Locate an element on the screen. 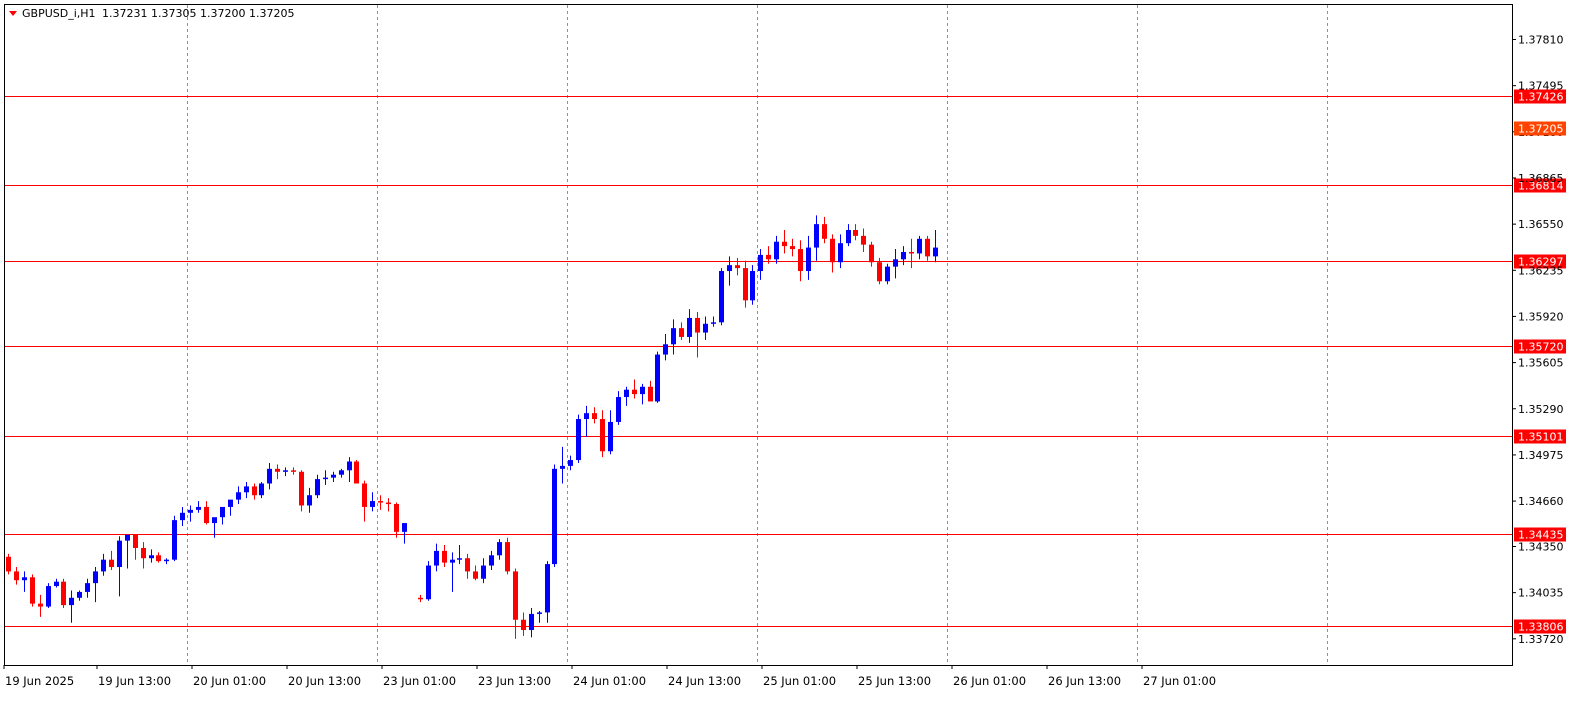 This screenshot has width=1586, height=703. level-label-5: 1.34435 is located at coordinates (1541, 535).